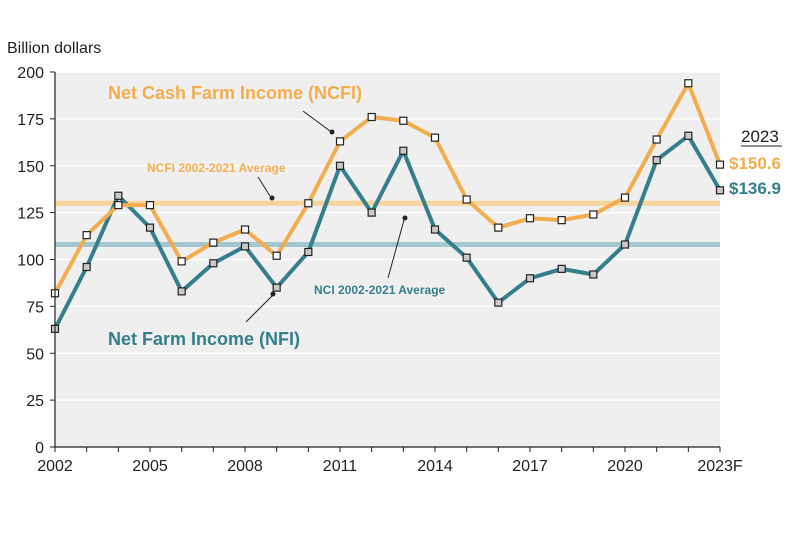 This screenshot has width=800, height=534. Describe the element at coordinates (150, 227) in the screenshot. I see `nfi-point-2005` at that location.